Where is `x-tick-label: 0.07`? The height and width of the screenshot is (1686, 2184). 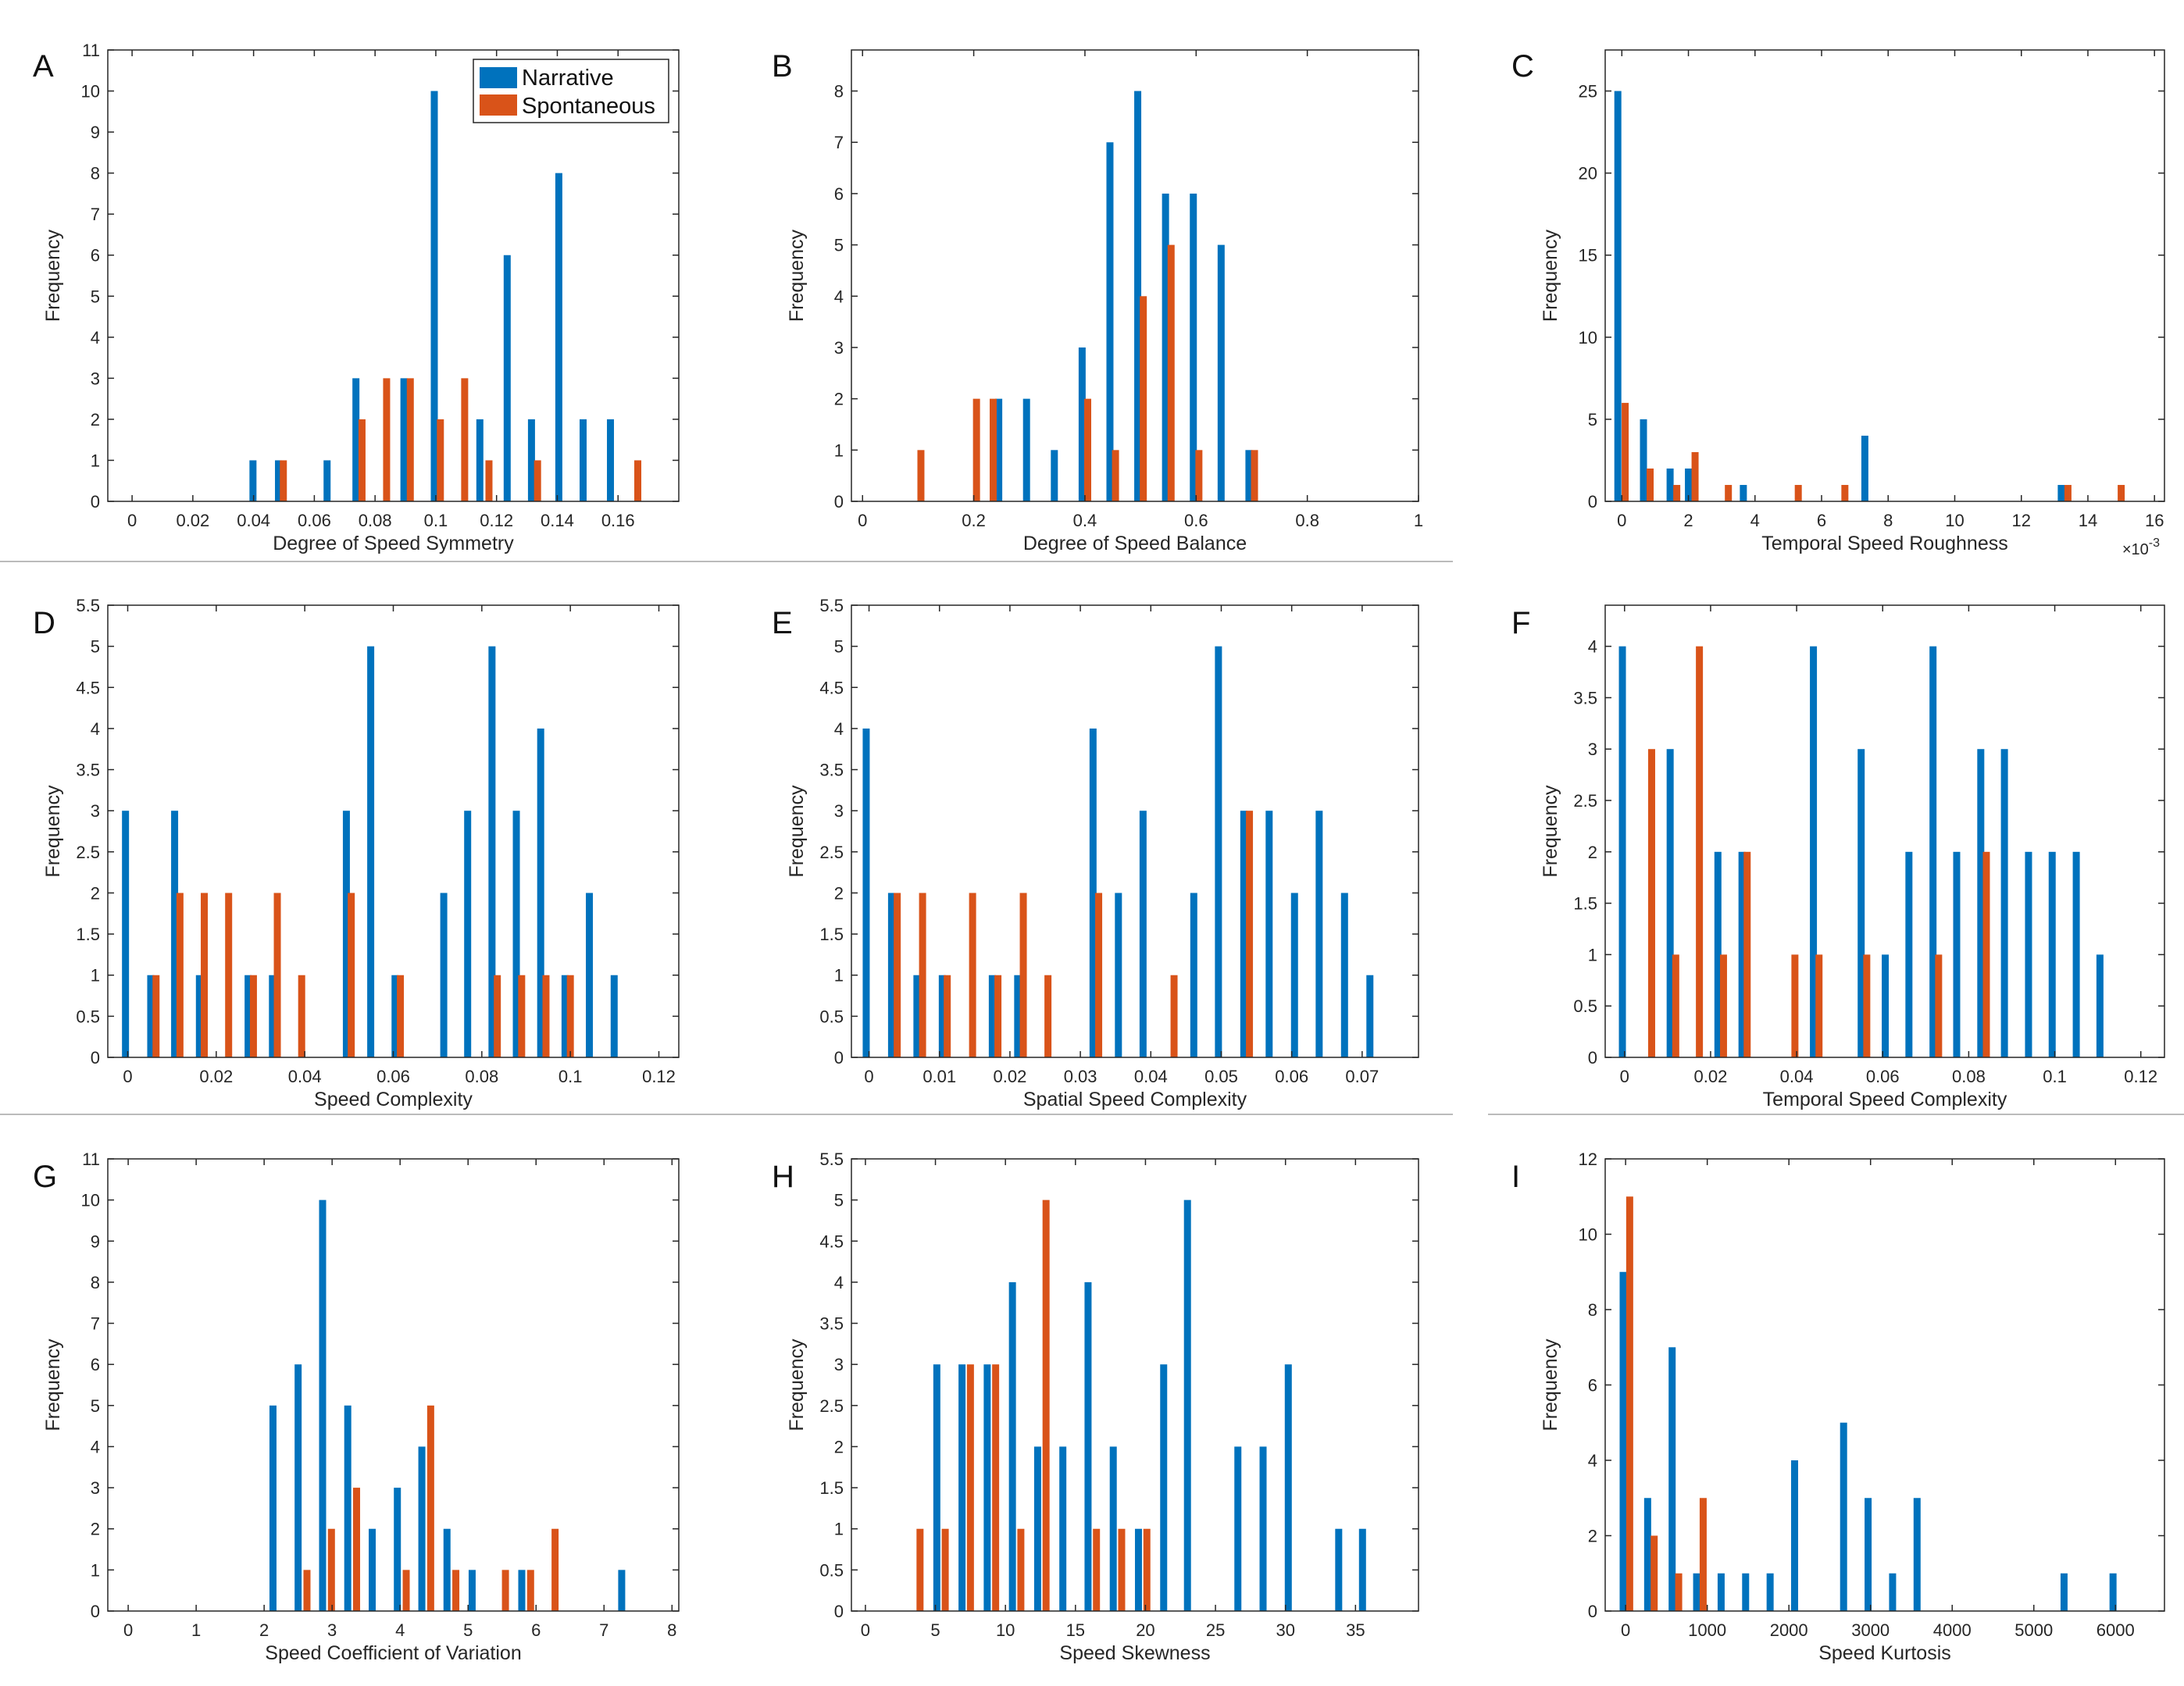 x-tick-label: 0.07 is located at coordinates (1362, 1076).